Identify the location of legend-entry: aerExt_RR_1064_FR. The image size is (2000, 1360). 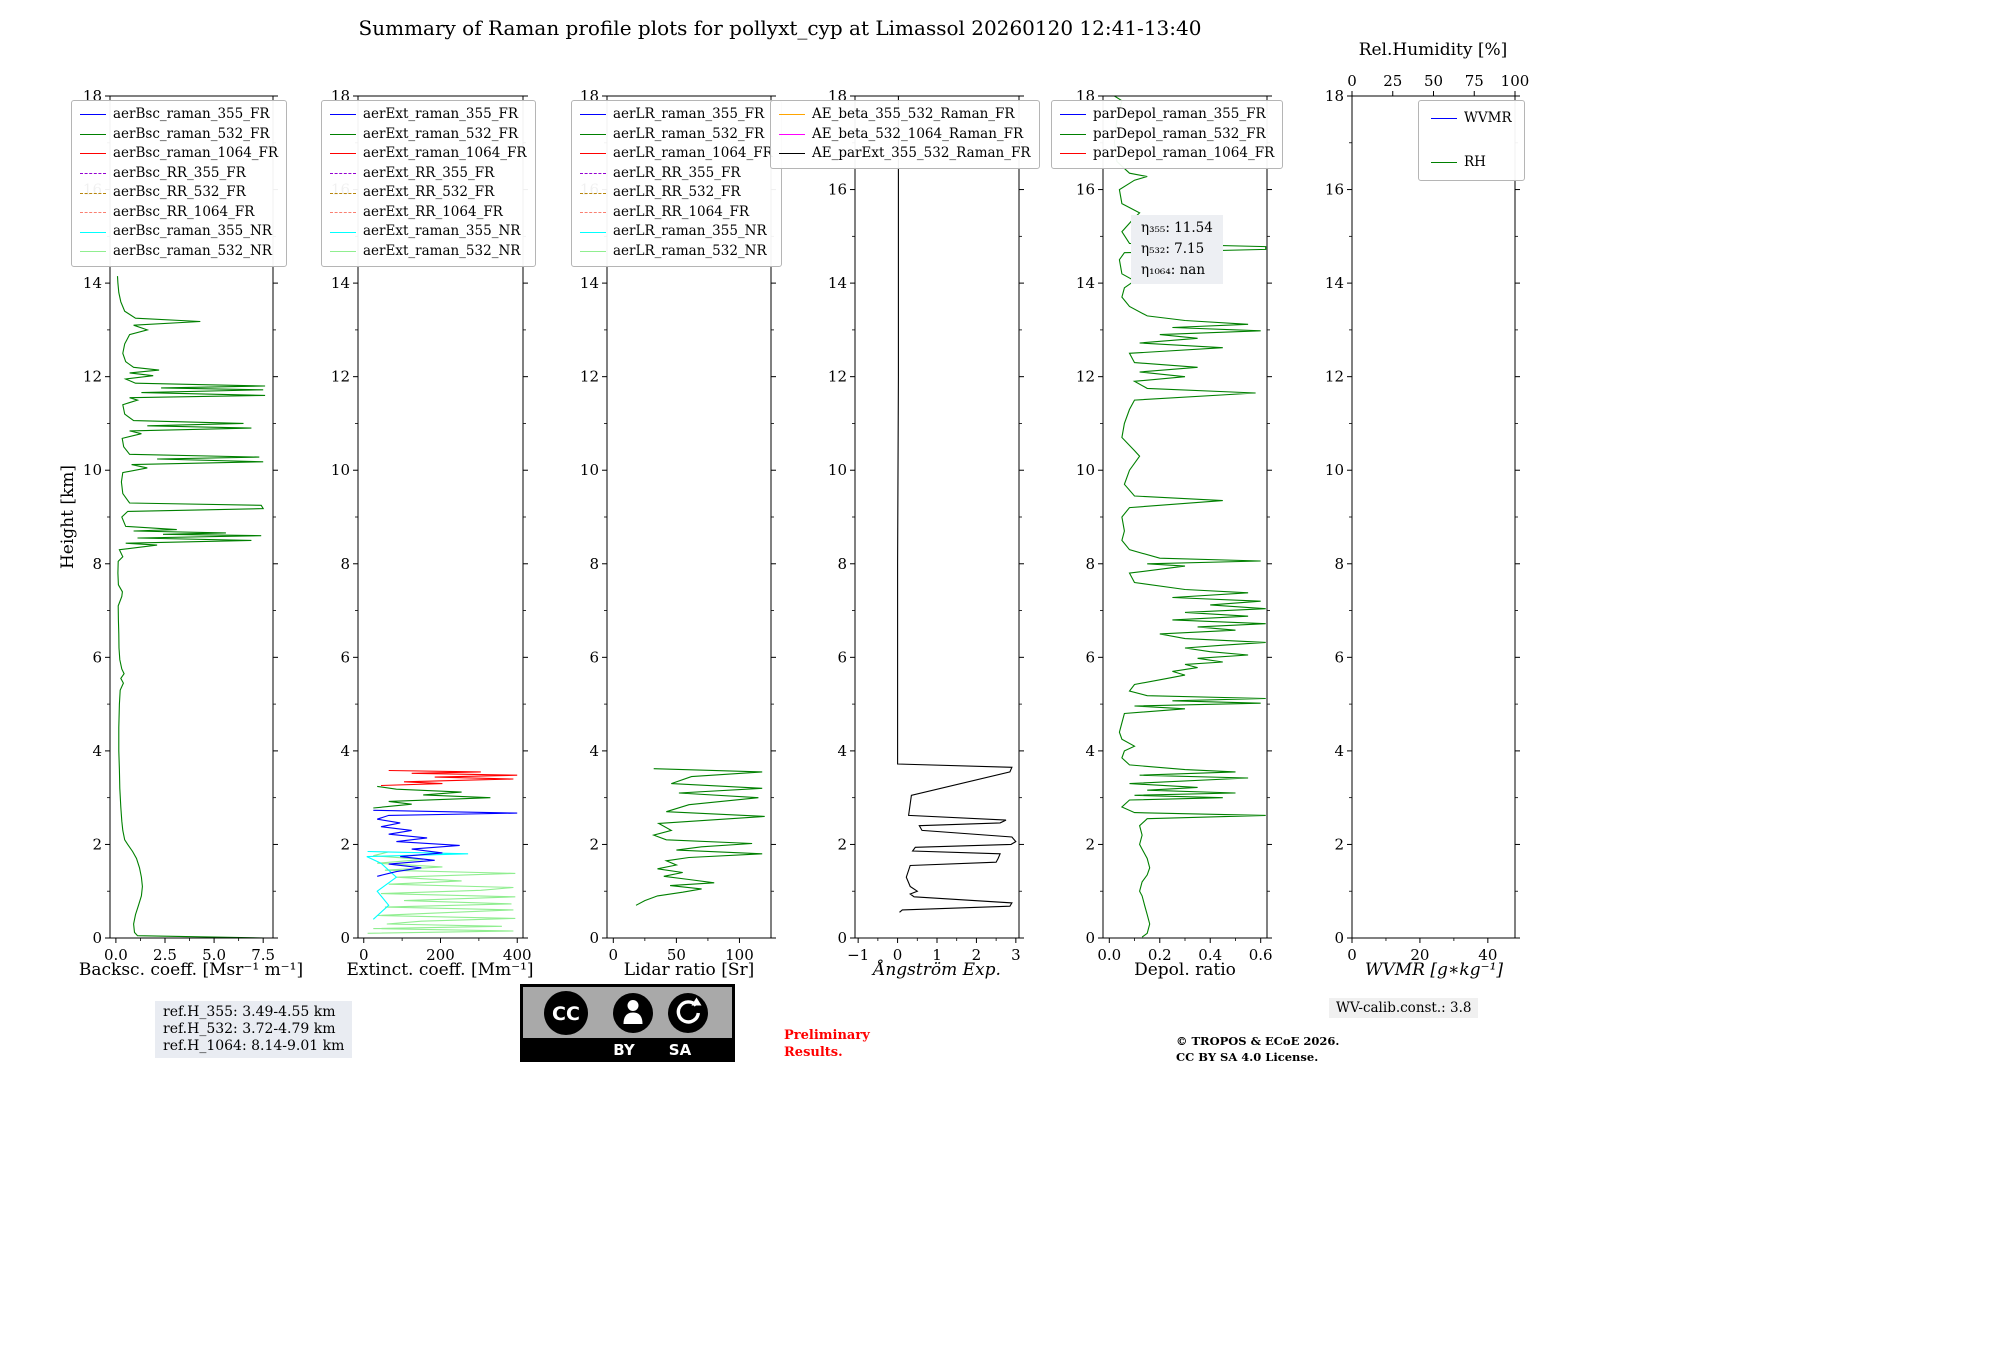
(428, 213).